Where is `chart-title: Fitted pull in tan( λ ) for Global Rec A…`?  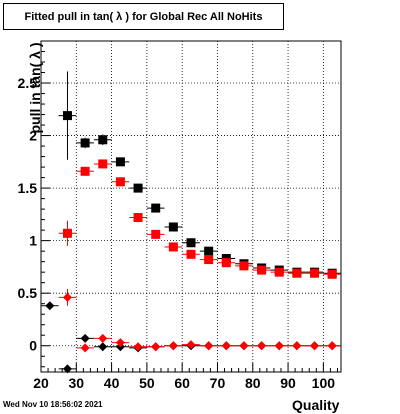
chart-title: Fitted pull in tan( λ ) for Global Rec A… is located at coordinates (143, 16).